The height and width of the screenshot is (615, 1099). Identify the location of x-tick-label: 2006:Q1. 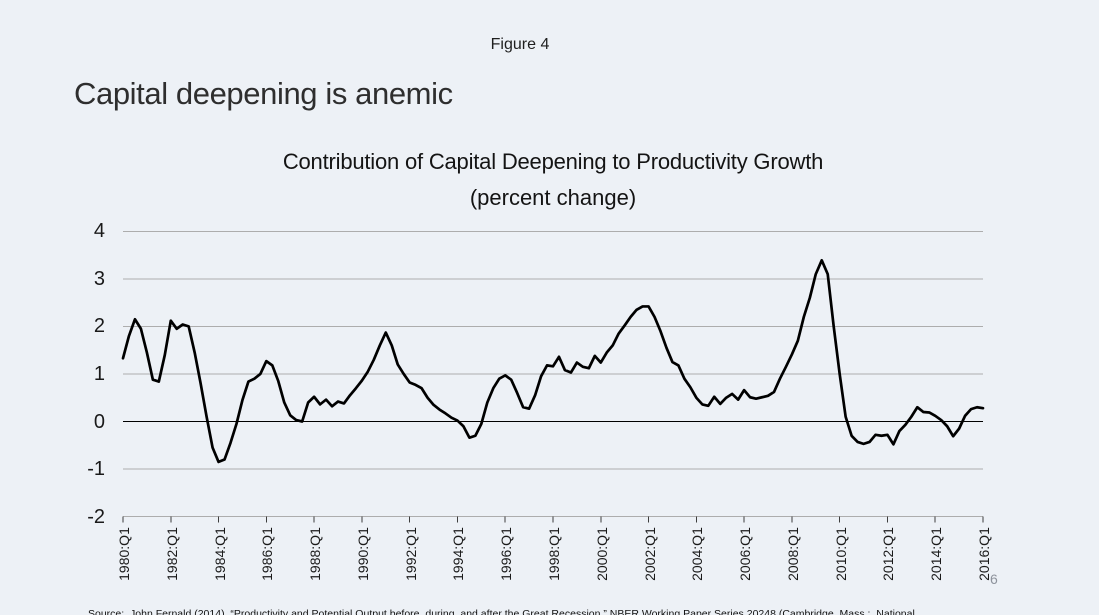
(745, 554).